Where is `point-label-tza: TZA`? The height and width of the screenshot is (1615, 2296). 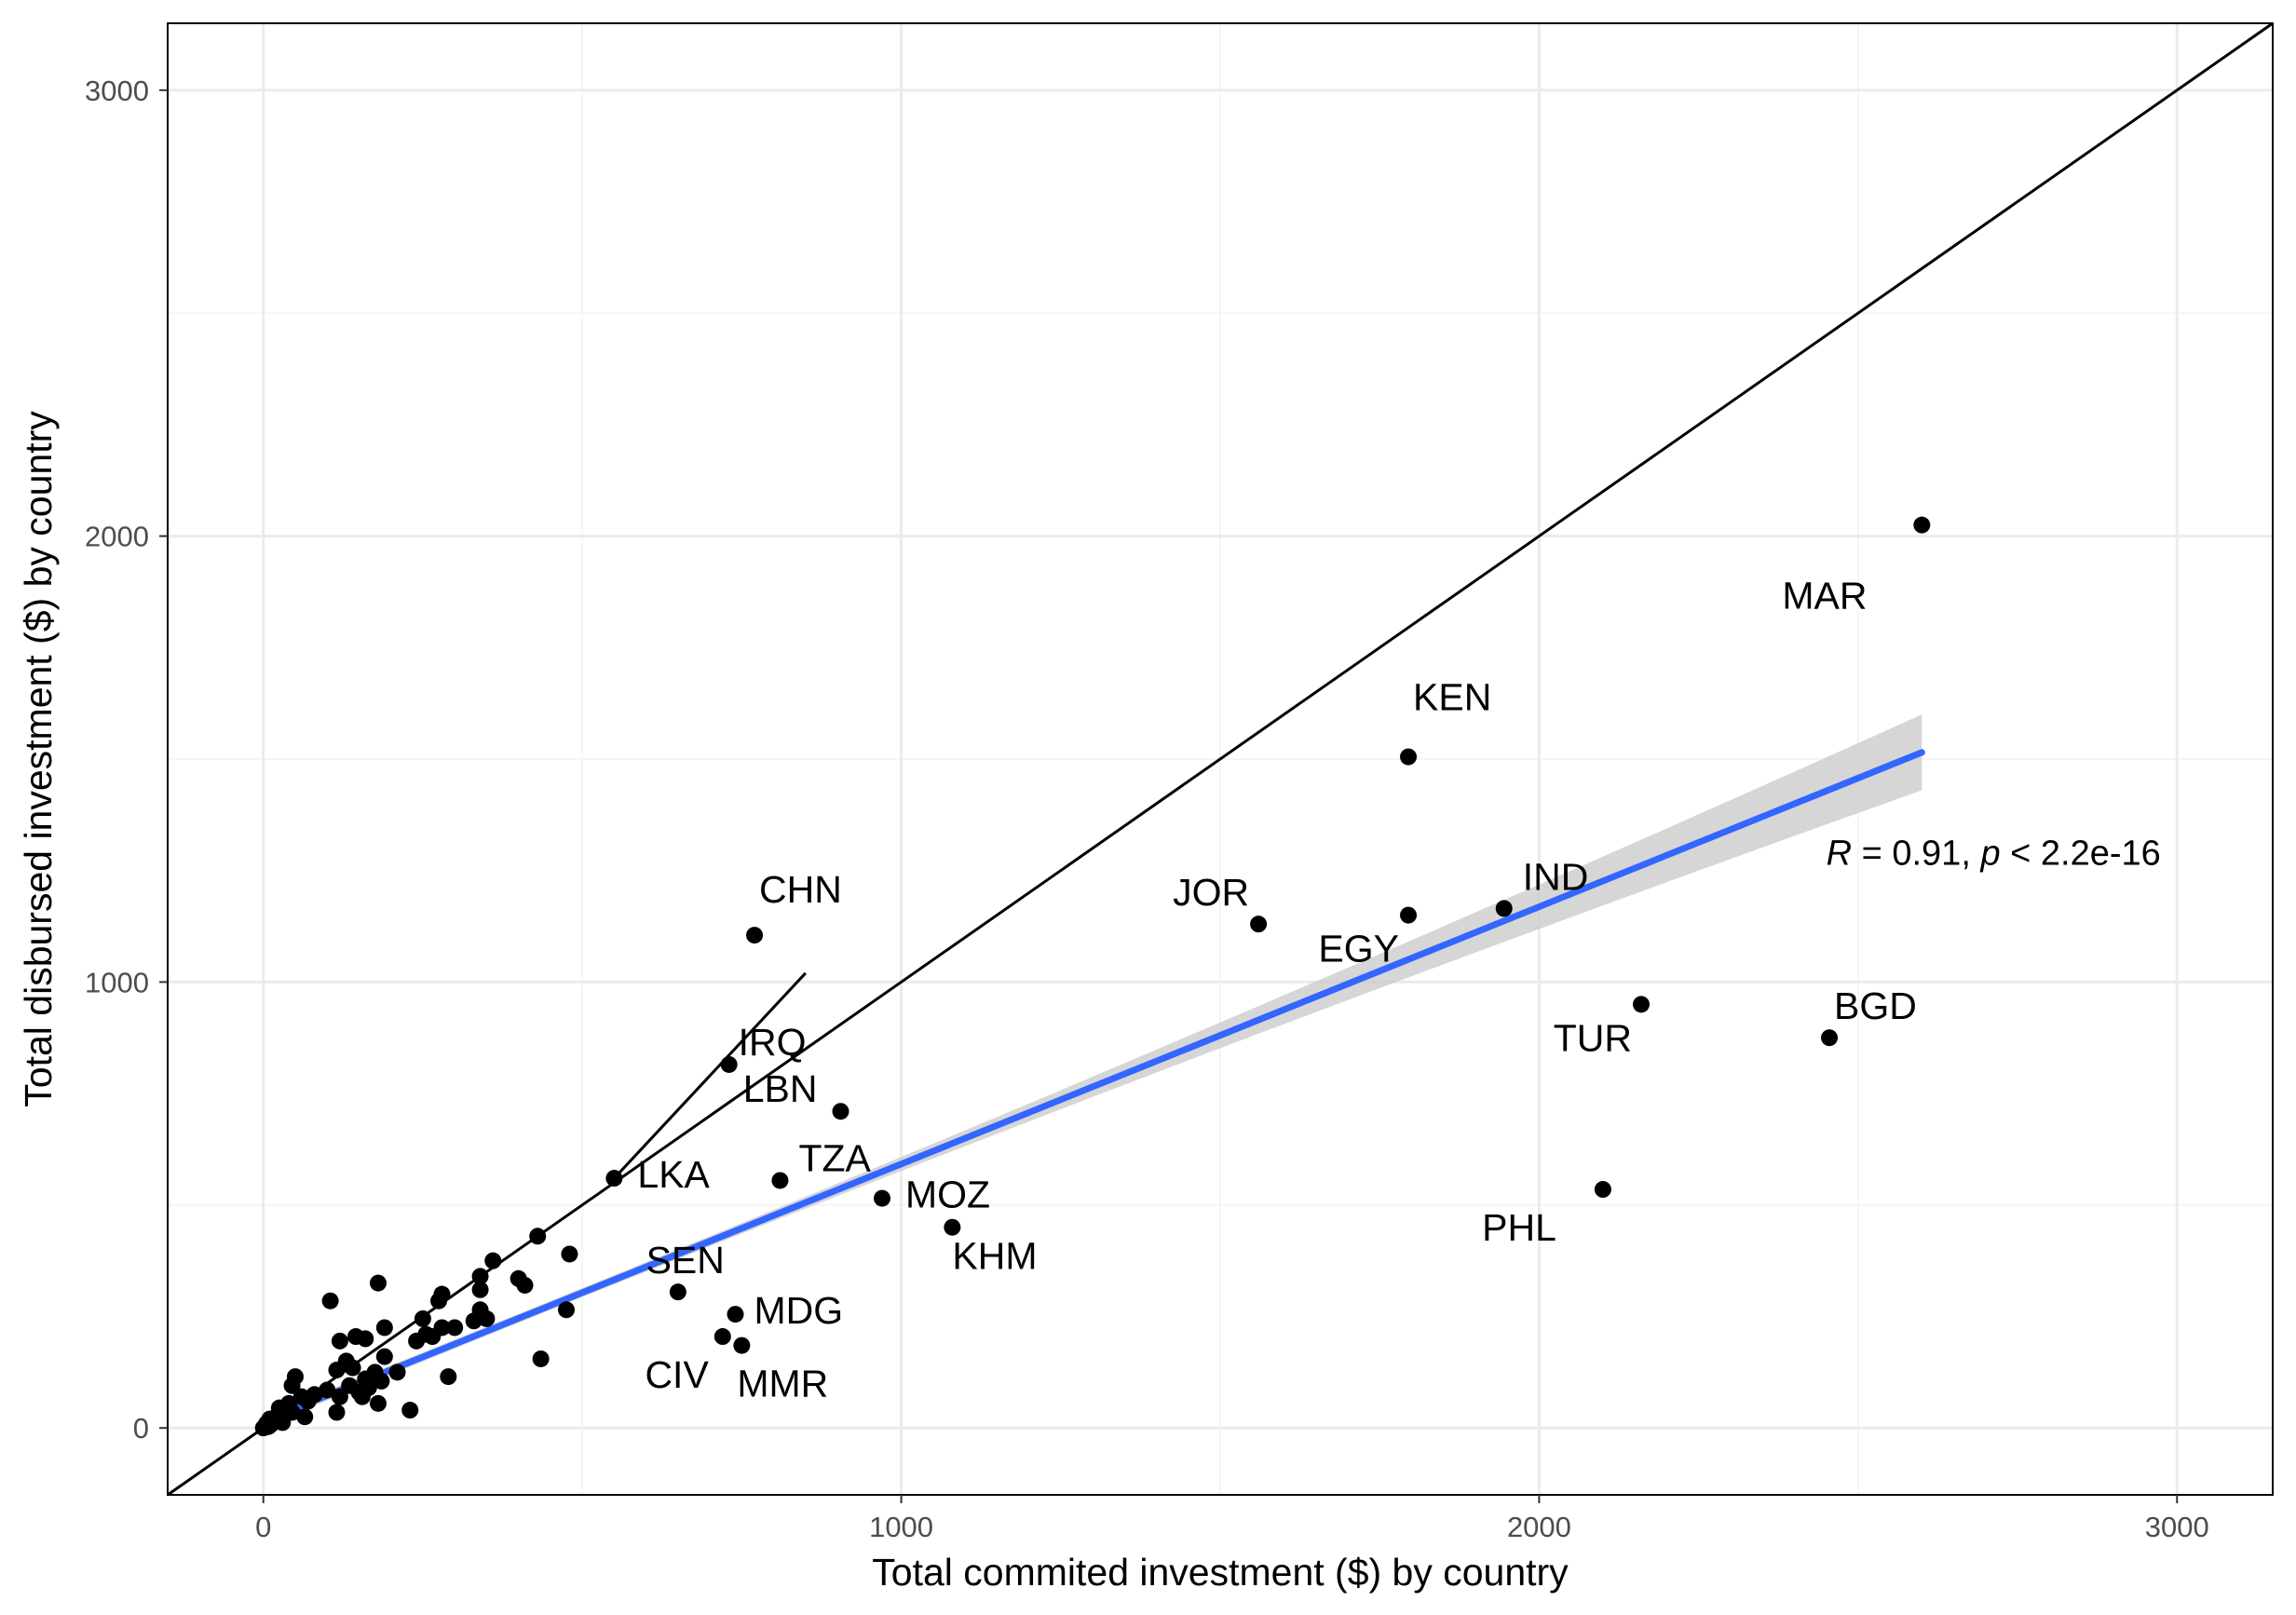
point-label-tza: TZA is located at coordinates (834, 1158).